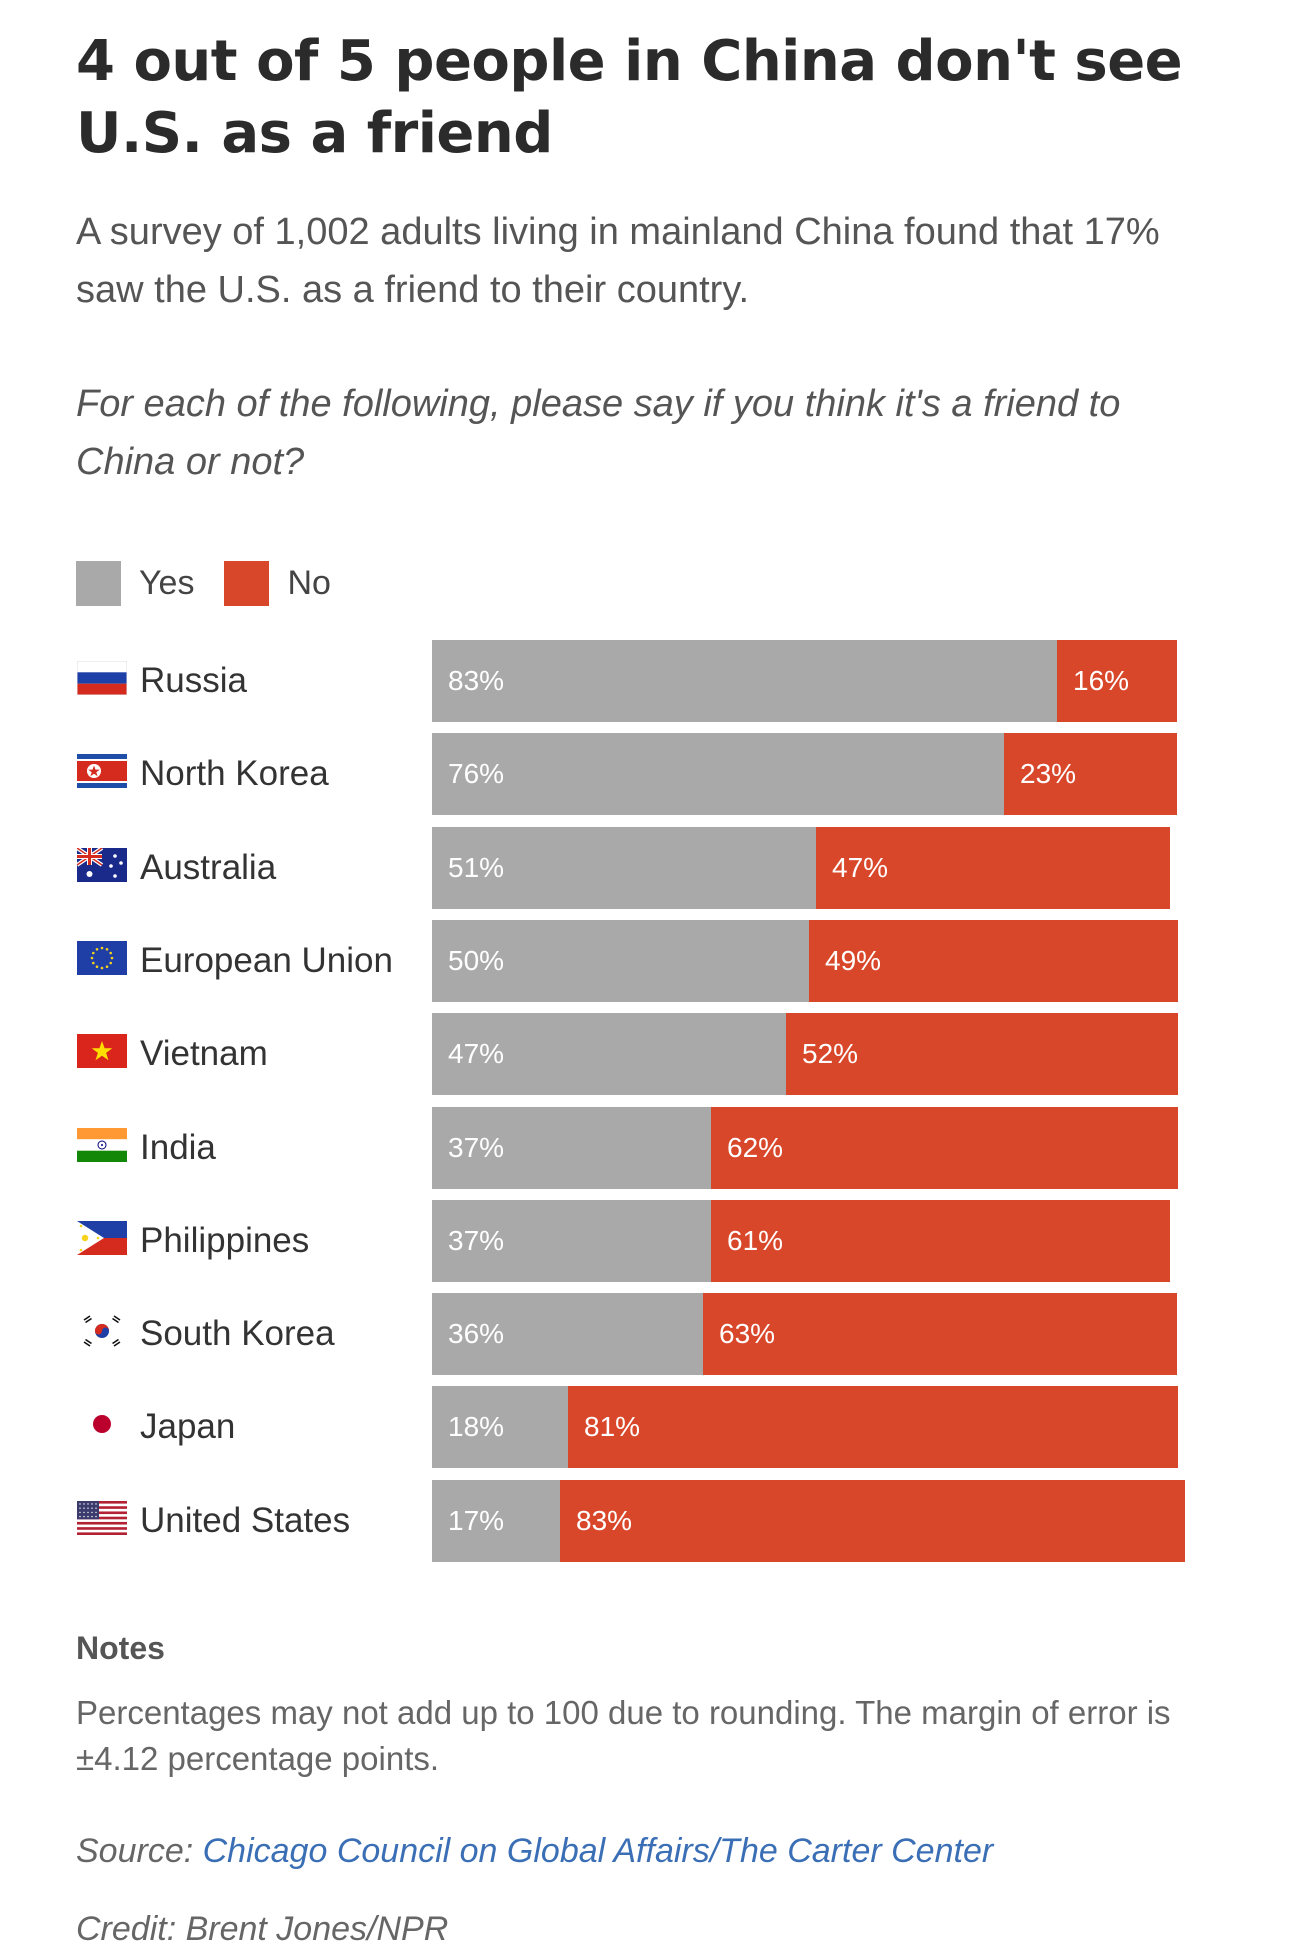 Image resolution: width=1290 pixels, height=1958 pixels. Describe the element at coordinates (102, 1424) in the screenshot. I see `japan-flag-icon` at that location.